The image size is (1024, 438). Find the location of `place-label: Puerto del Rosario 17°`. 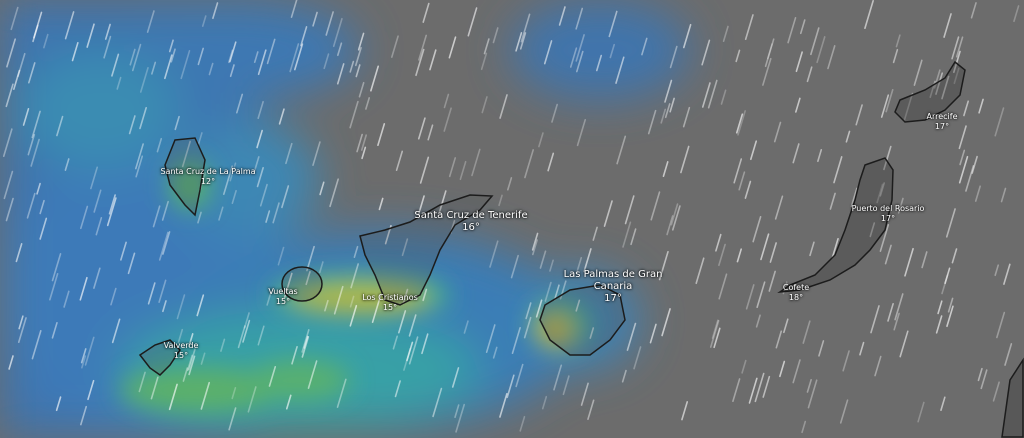

place-label: Puerto del Rosario 17° is located at coordinates (888, 213).